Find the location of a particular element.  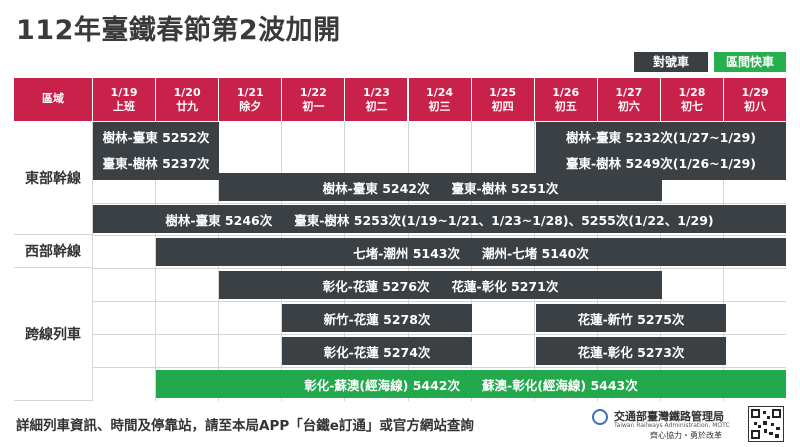

footer-note: 詳細列車資訊、時間及停靠站，請至本局APP「台鐵e訂通」或官方網站查詢 is located at coordinates (245, 426).